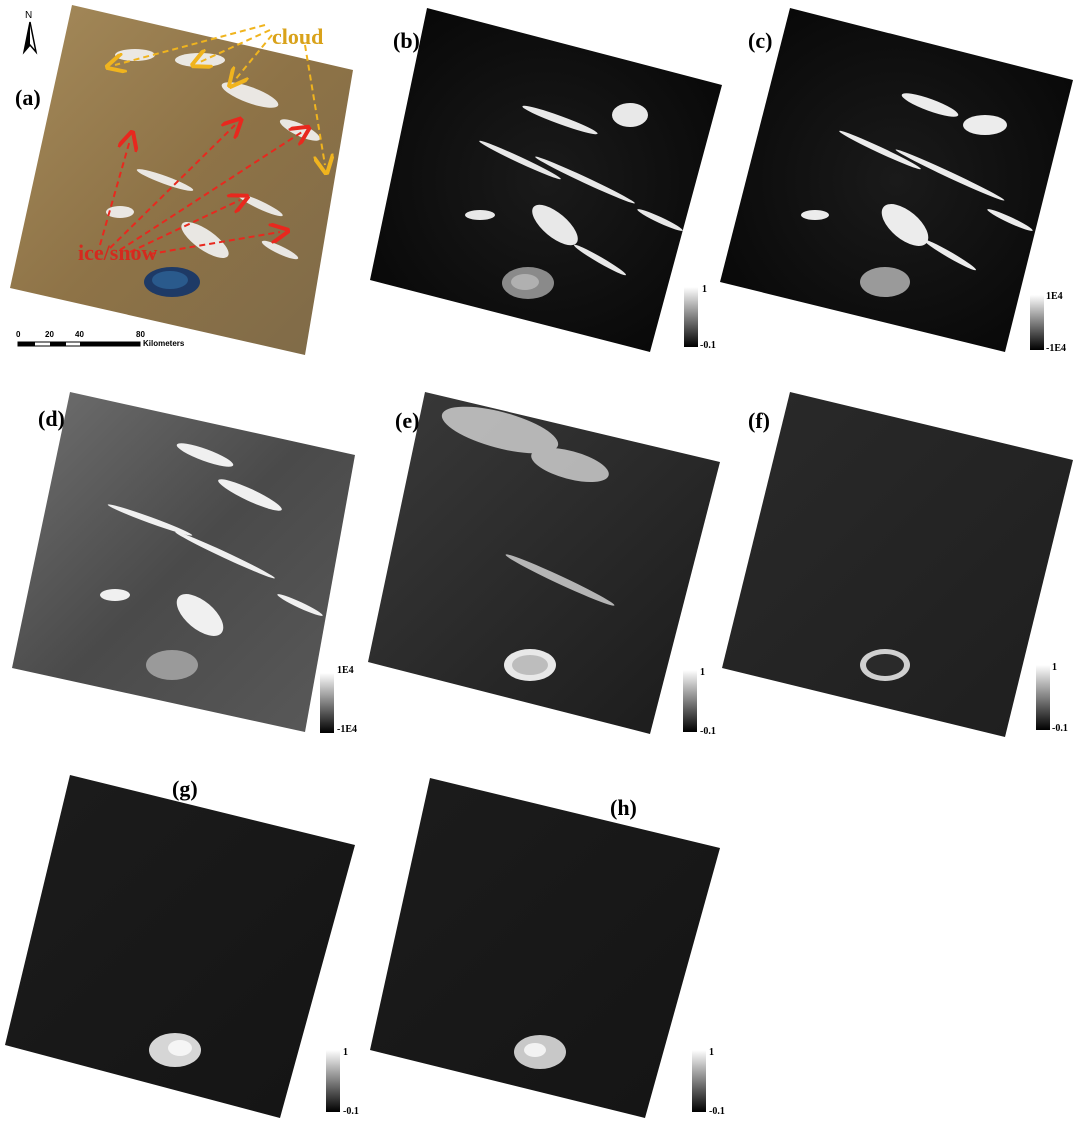 The height and width of the screenshot is (1122, 1073). I want to click on panel-g-cb-max: 1, so click(345, 1052).